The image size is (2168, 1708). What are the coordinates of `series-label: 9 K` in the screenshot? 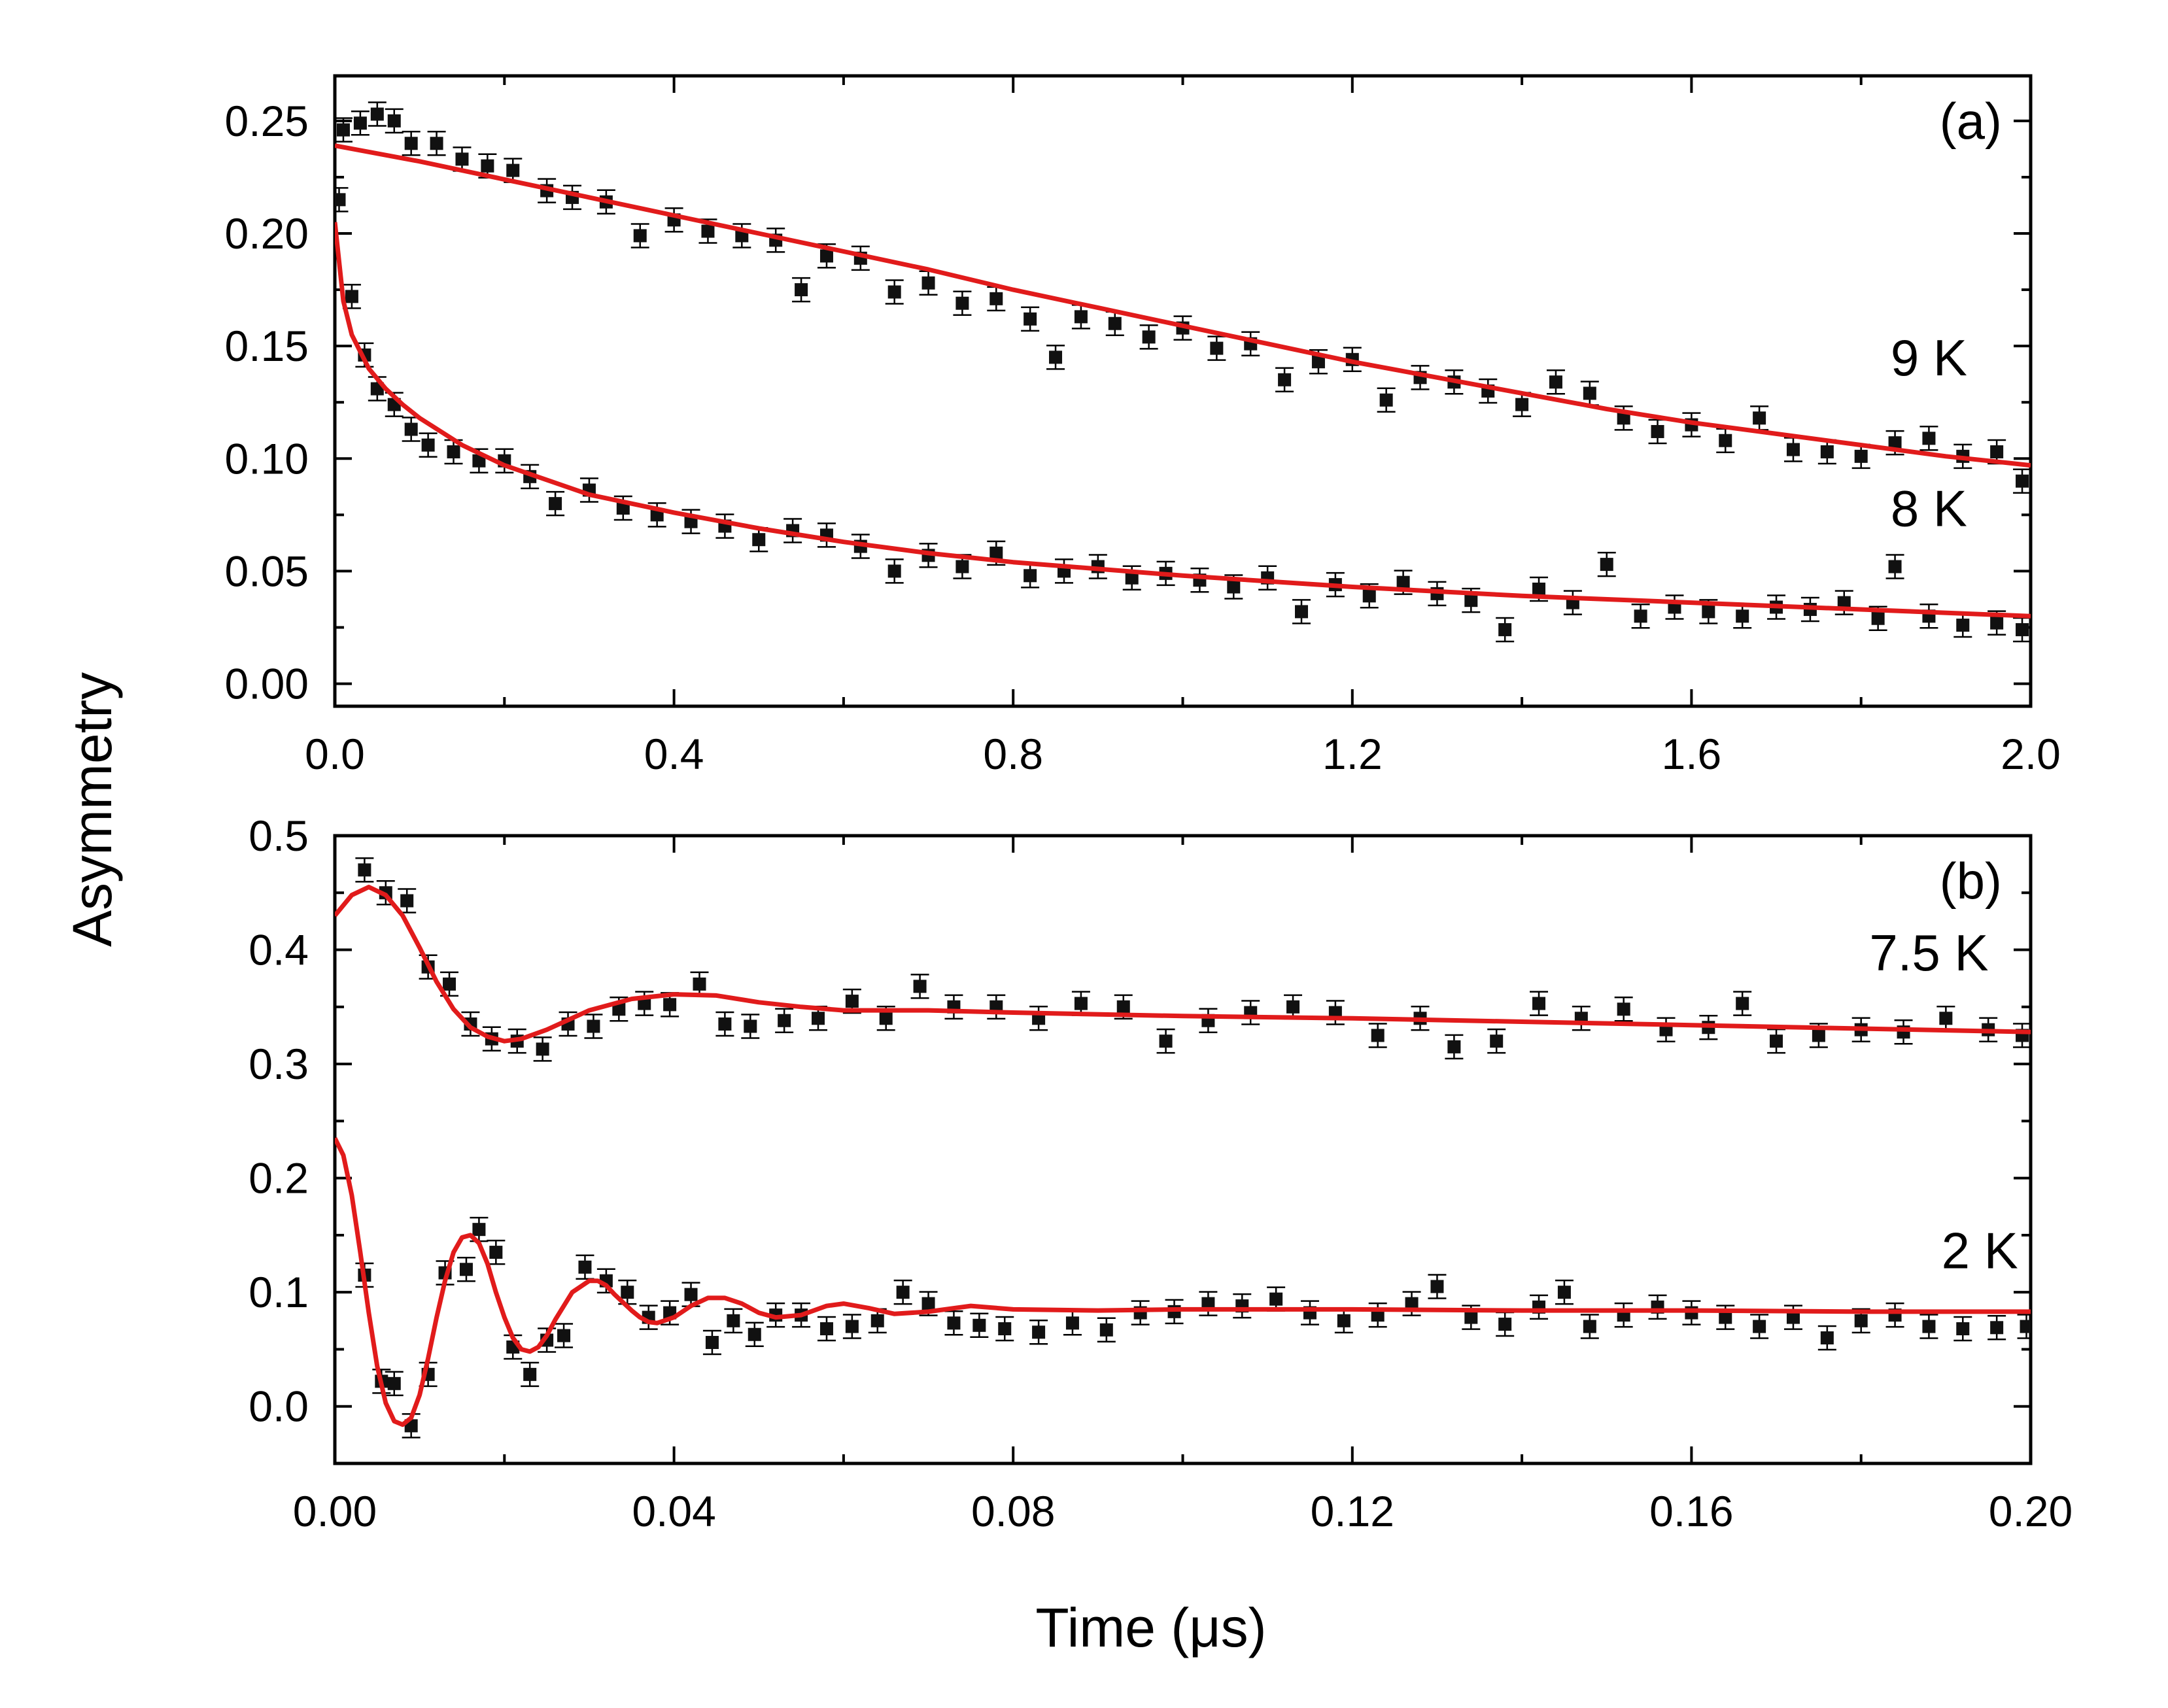 It's located at (1929, 357).